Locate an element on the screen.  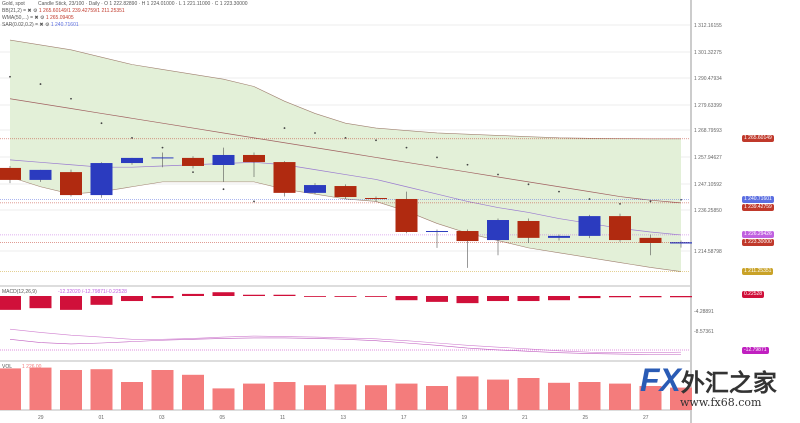
macd-line is located at coordinates (345, 340).